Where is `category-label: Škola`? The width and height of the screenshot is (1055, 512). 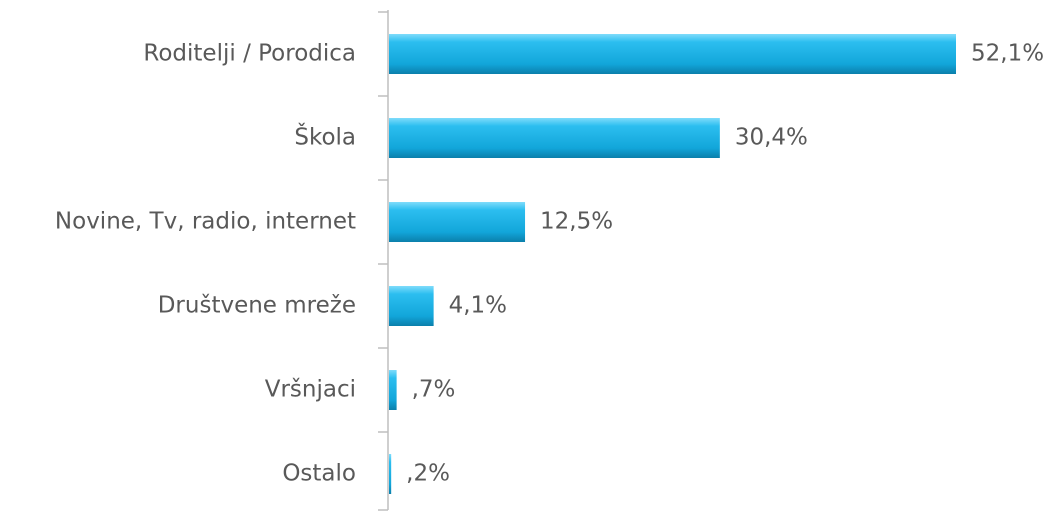
category-label: Škola is located at coordinates (325, 137).